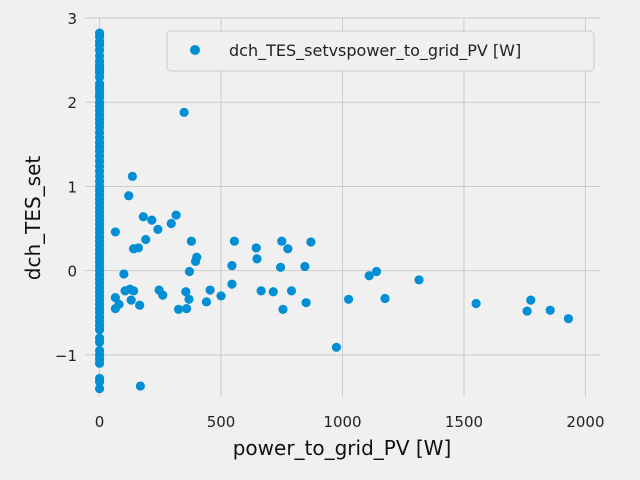 This screenshot has width=640, height=480. What do you see at coordinates (464, 422) in the screenshot?
I see `x-tick-label: 1500` at bounding box center [464, 422].